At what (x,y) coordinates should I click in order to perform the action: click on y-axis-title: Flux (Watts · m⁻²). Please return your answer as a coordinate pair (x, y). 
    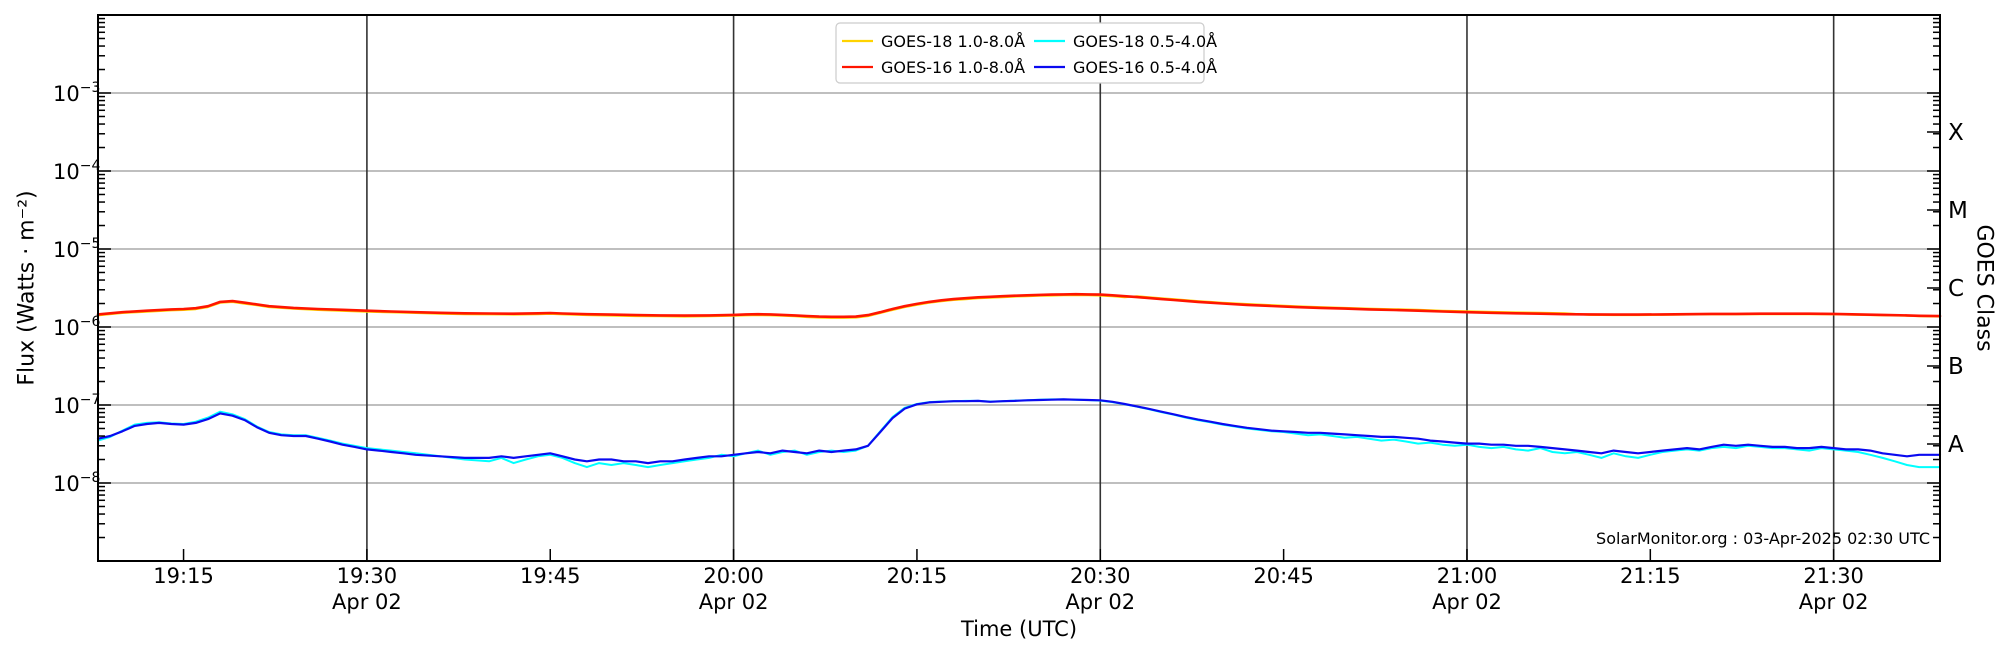
    Looking at the image, I should click on (27, 288).